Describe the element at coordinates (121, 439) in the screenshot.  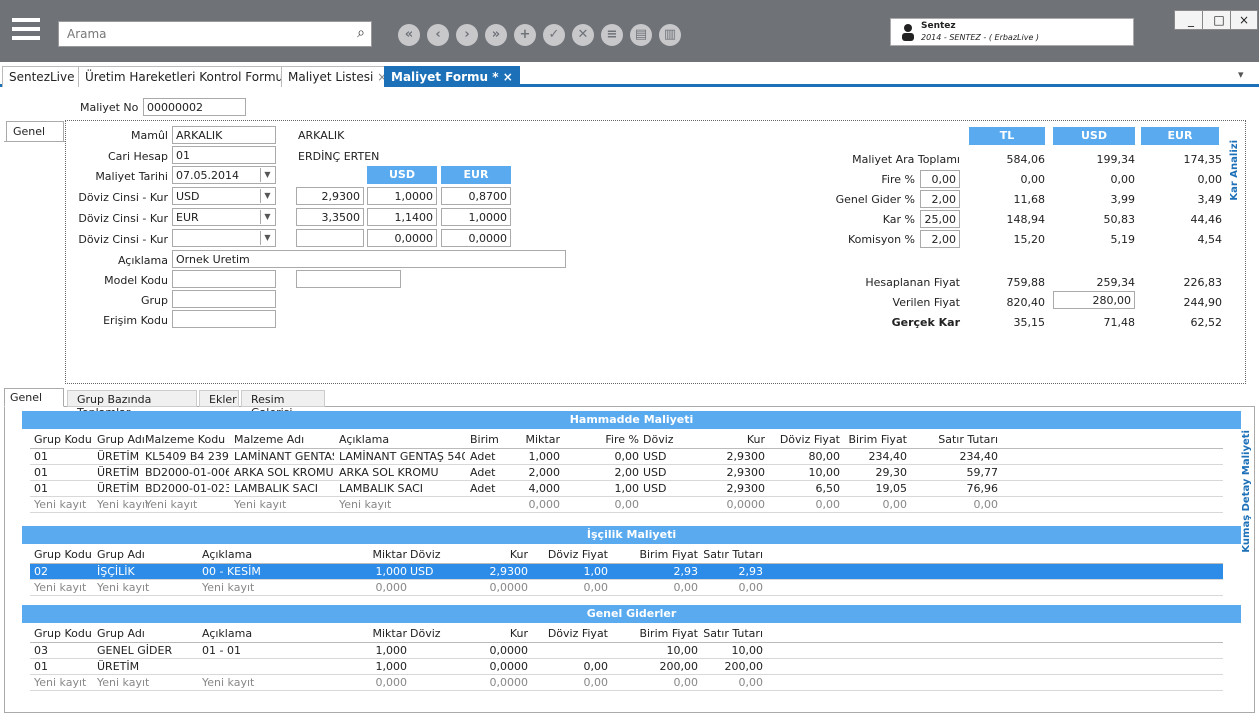
I see `column-header: Grup Adı` at that location.